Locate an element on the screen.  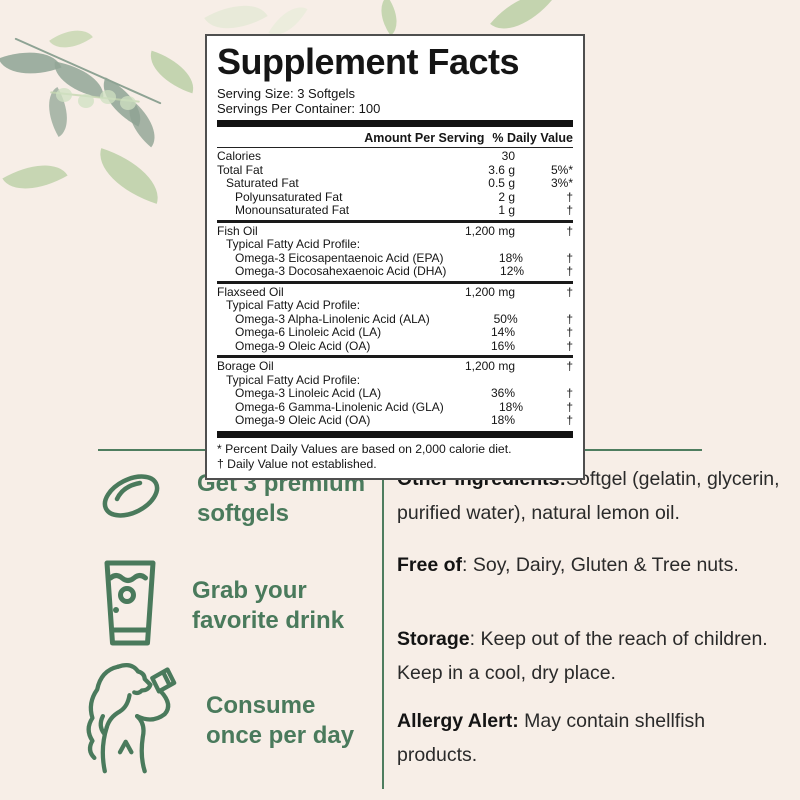
facts-row: Monounsaturated Fat 1 g † is located at coordinates (395, 210).